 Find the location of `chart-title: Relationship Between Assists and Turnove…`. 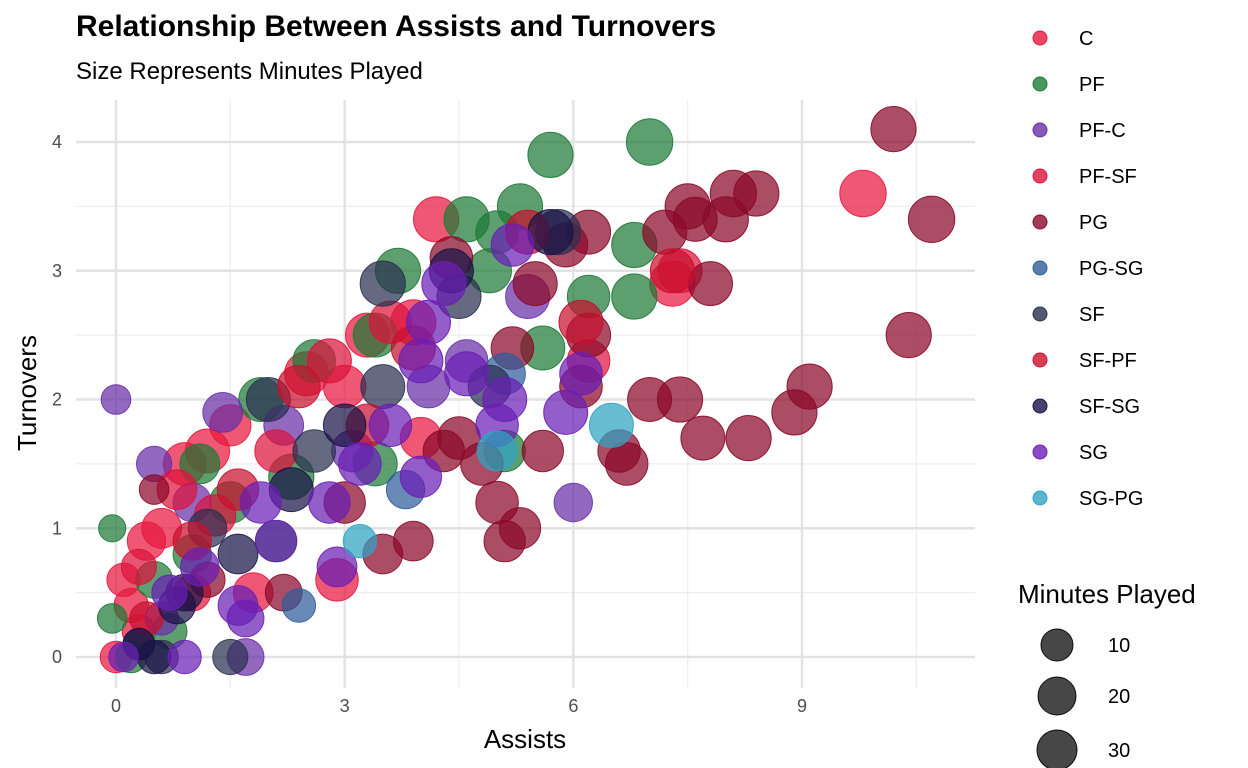

chart-title: Relationship Between Assists and Turnove… is located at coordinates (396, 26).